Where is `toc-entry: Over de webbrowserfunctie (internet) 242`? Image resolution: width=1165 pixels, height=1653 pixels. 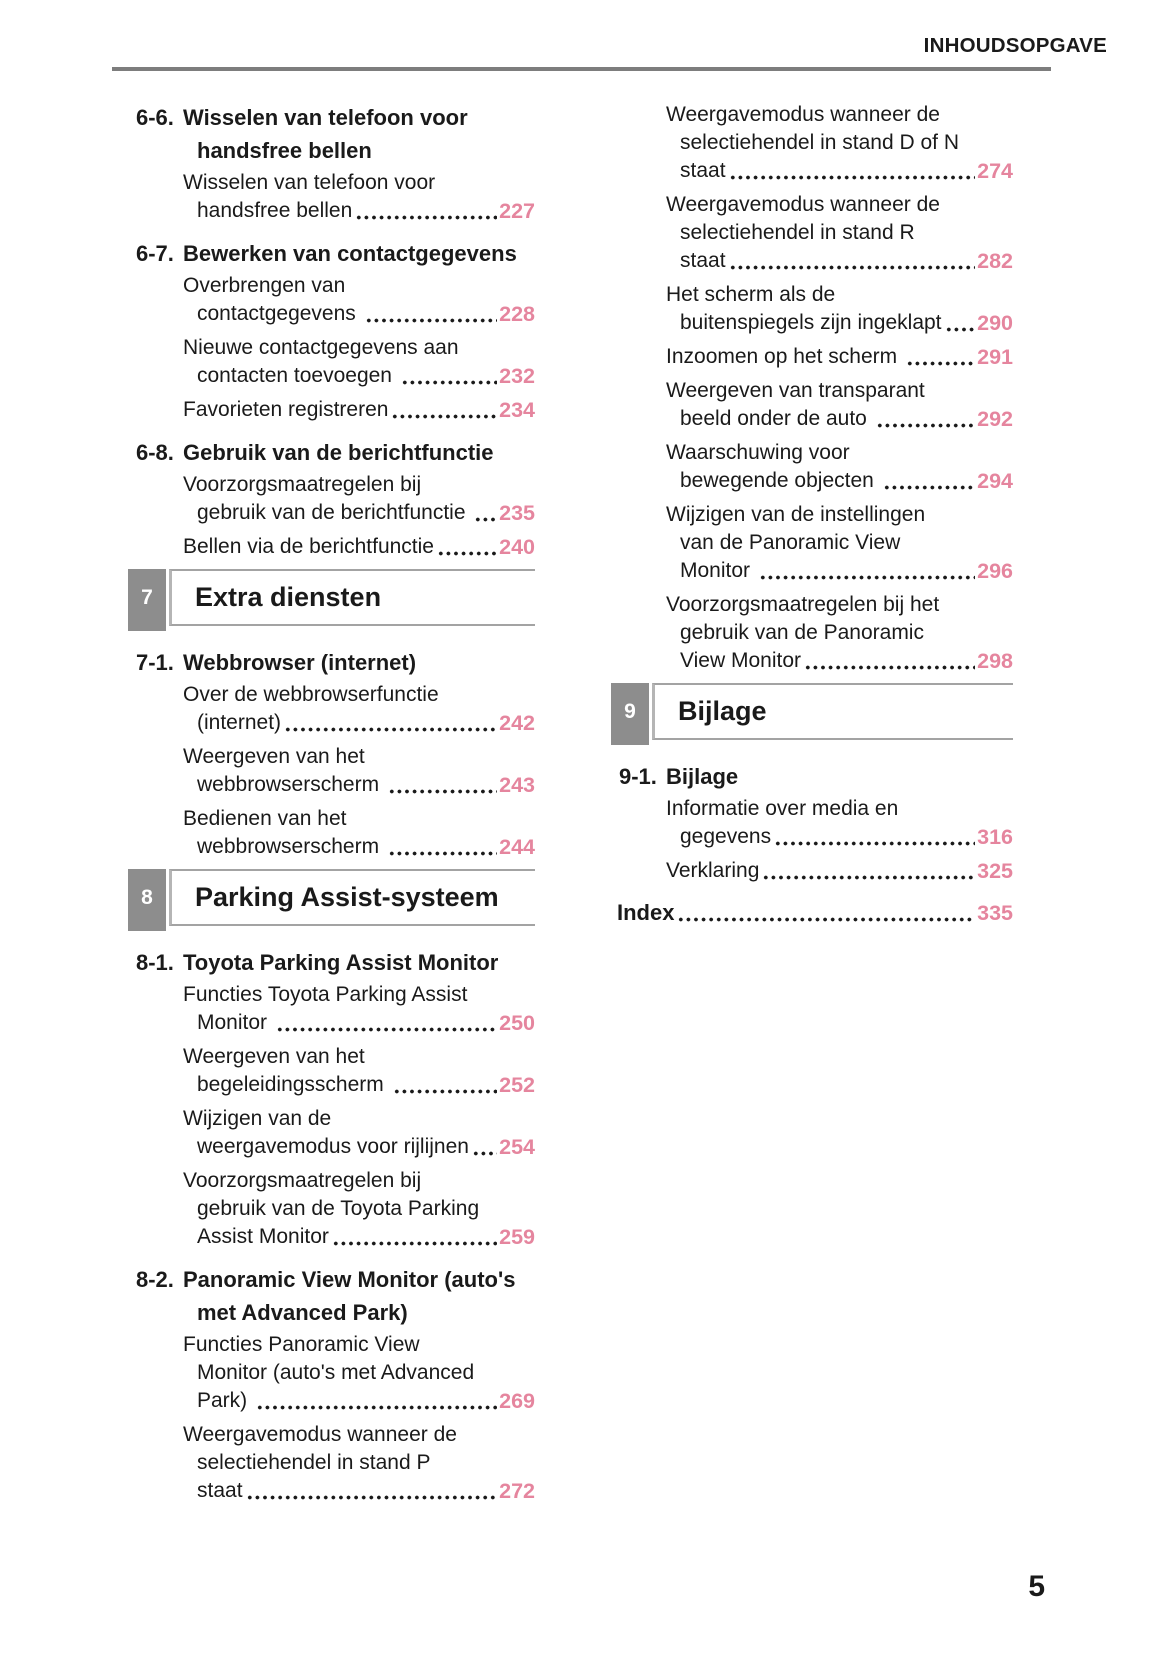 toc-entry: Over de webbrowserfunctie (internet) 242 is located at coordinates (331, 709).